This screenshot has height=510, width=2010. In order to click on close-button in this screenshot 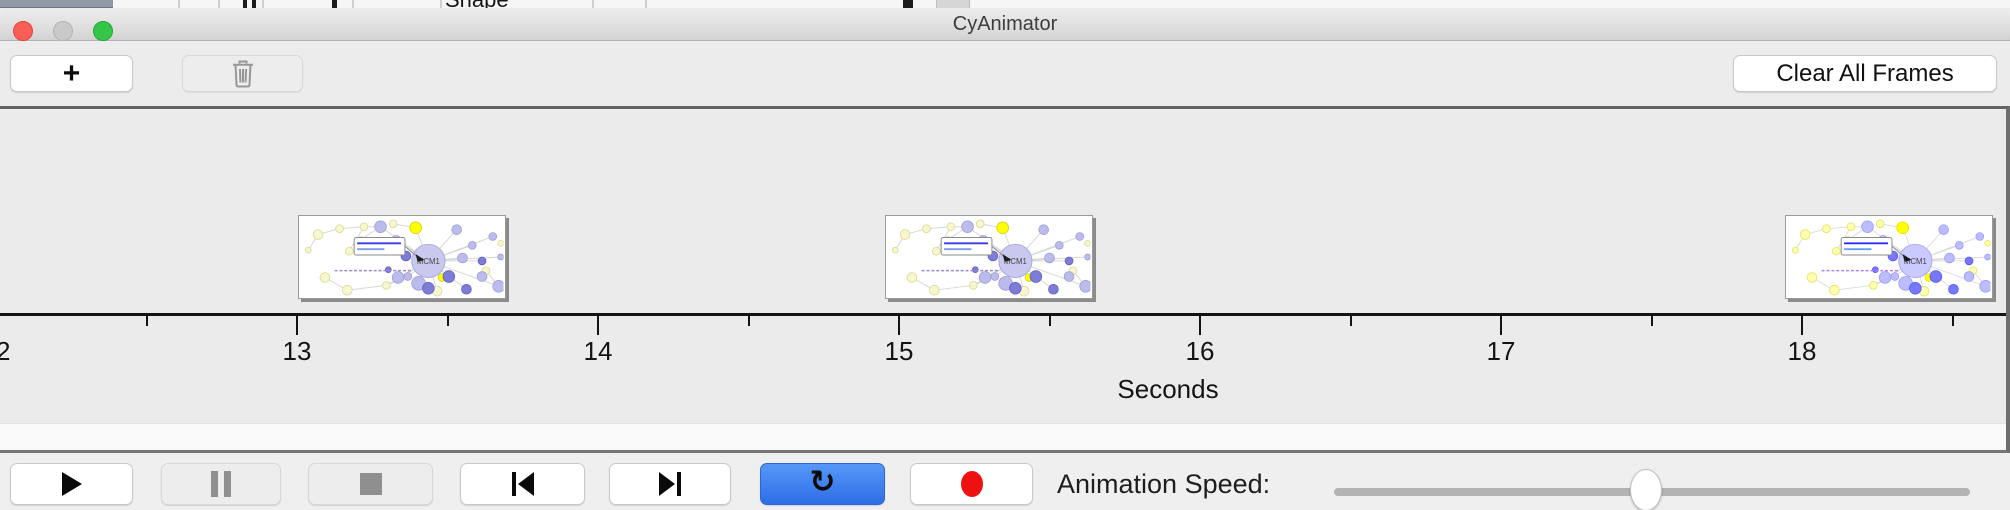, I will do `click(23, 31)`.